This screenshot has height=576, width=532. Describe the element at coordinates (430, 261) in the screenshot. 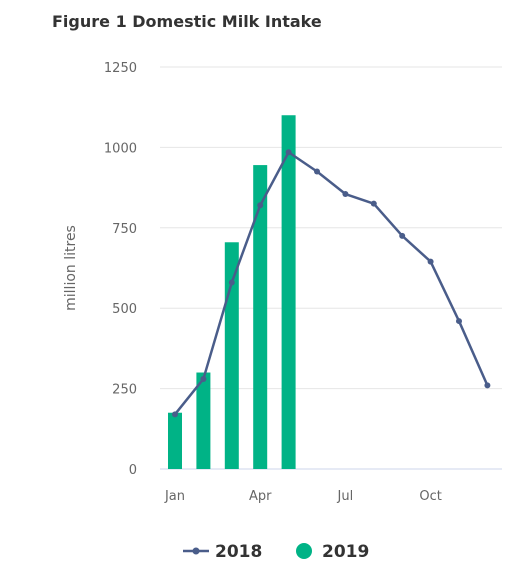

I see `point-2018-oct` at that location.